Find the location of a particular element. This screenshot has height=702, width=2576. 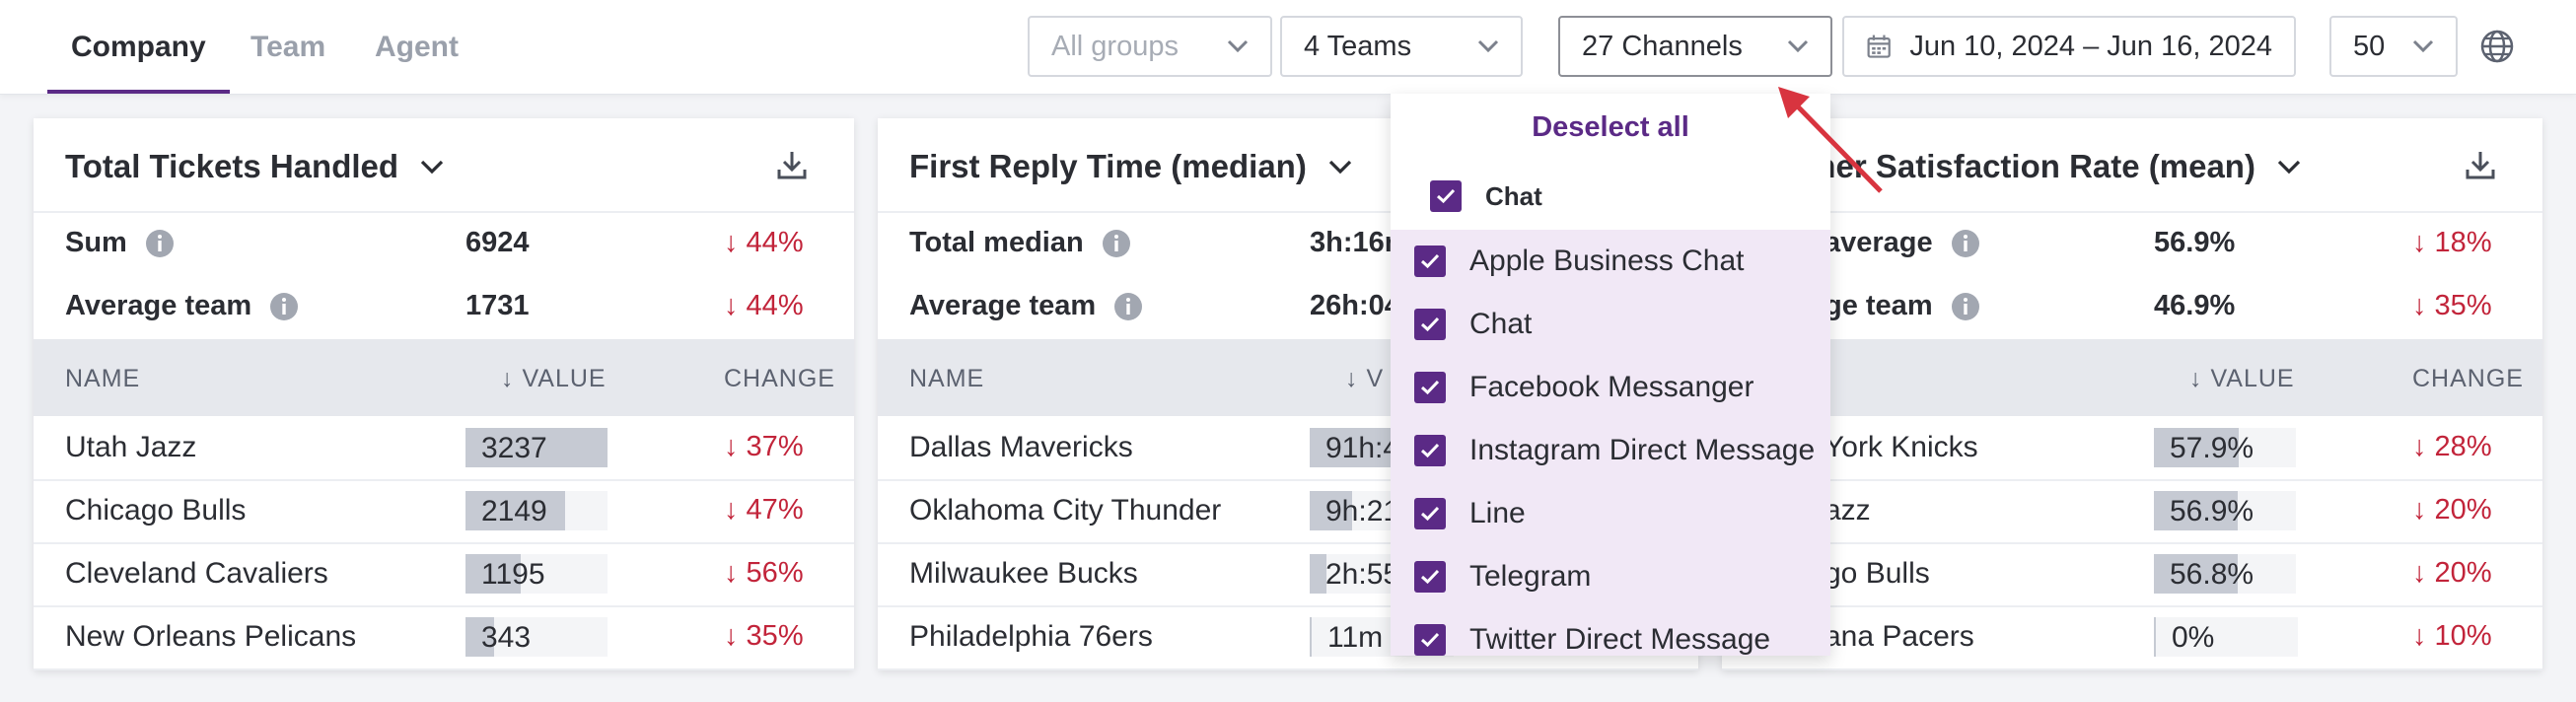

card-title: Total Tickets Handled is located at coordinates (254, 167).